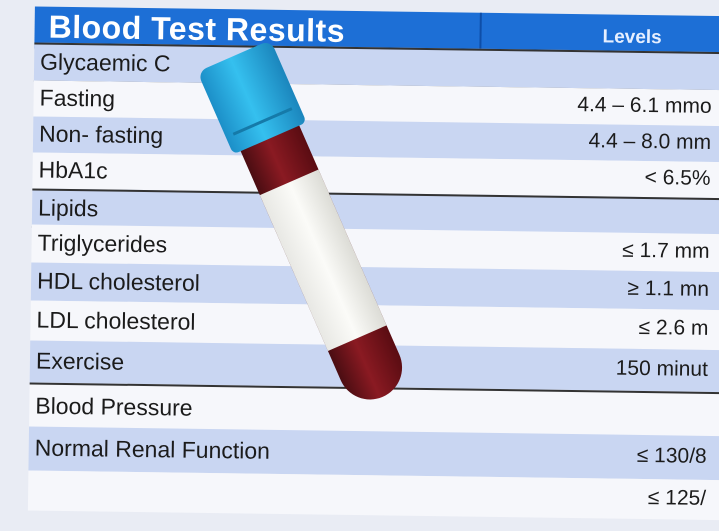 Image resolution: width=719 pixels, height=531 pixels. Describe the element at coordinates (671, 455) in the screenshot. I see `row-value: ≤ 130/8` at that location.